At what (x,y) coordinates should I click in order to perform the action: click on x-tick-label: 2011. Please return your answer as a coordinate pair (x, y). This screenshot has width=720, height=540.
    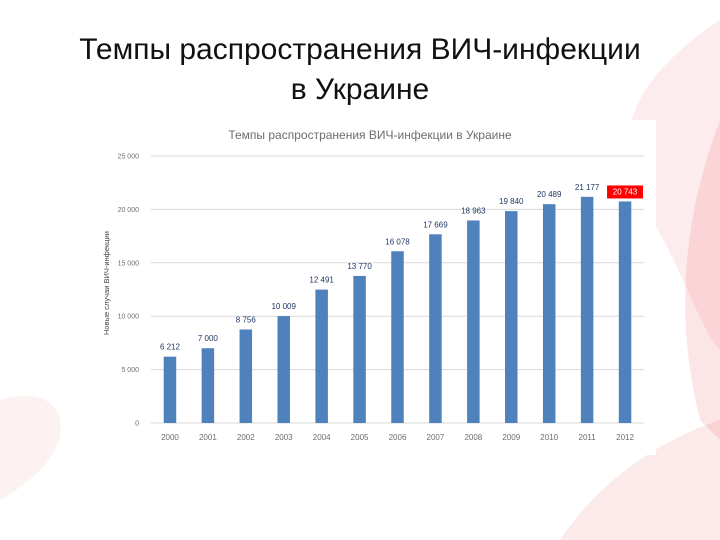
    Looking at the image, I should click on (588, 437).